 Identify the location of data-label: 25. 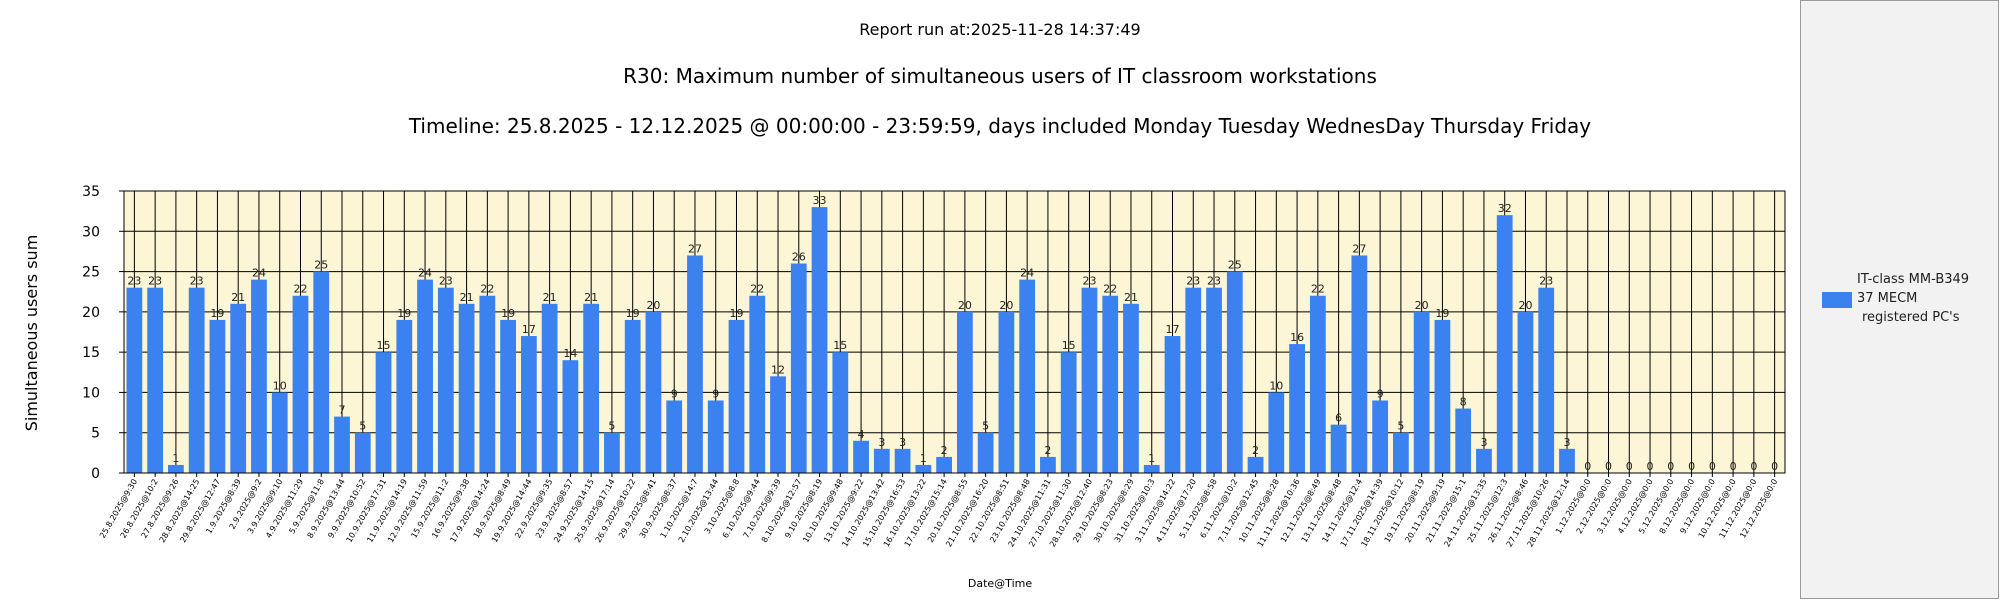
(321, 265).